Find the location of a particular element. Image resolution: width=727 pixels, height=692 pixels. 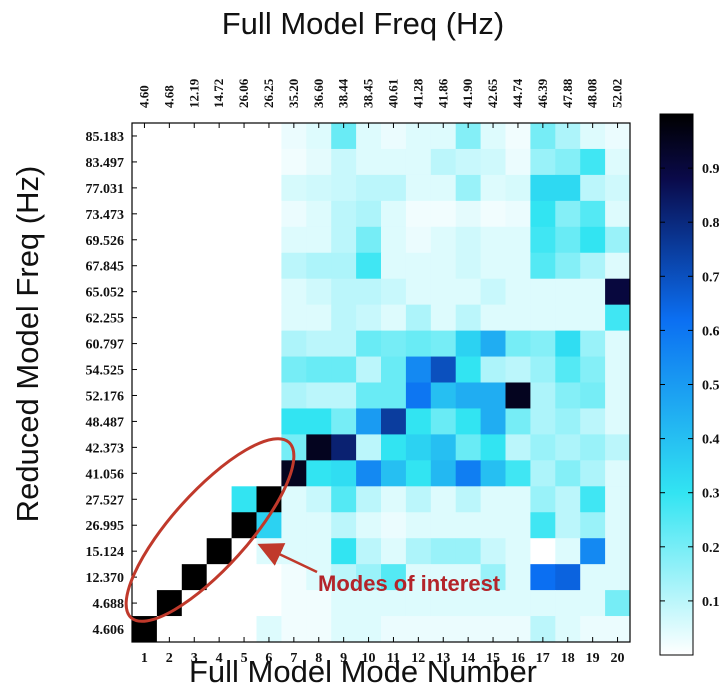

x-tick-label: 3 is located at coordinates (194, 658).